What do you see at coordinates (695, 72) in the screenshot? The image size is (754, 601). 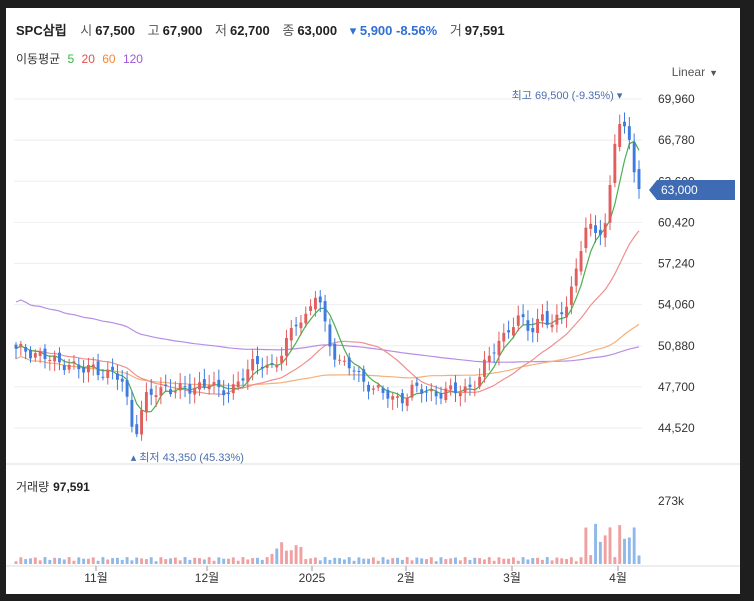 I see `scale-dropdown: Linear ▼` at bounding box center [695, 72].